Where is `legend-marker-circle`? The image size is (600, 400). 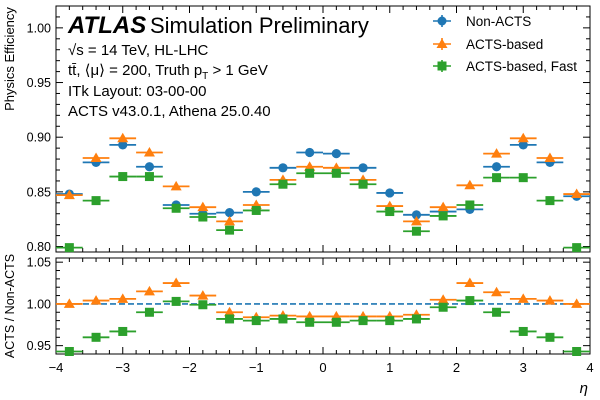 legend-marker-circle is located at coordinates (442, 21).